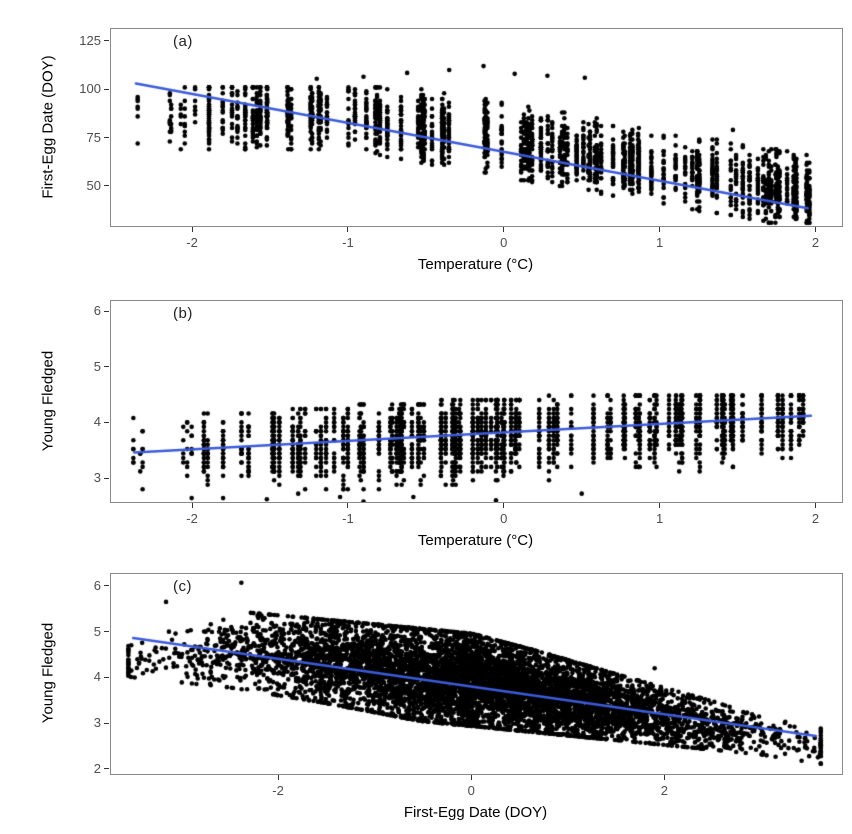 This screenshot has height=834, width=852. What do you see at coordinates (97, 768) in the screenshot?
I see `y-tick-label: 2` at bounding box center [97, 768].